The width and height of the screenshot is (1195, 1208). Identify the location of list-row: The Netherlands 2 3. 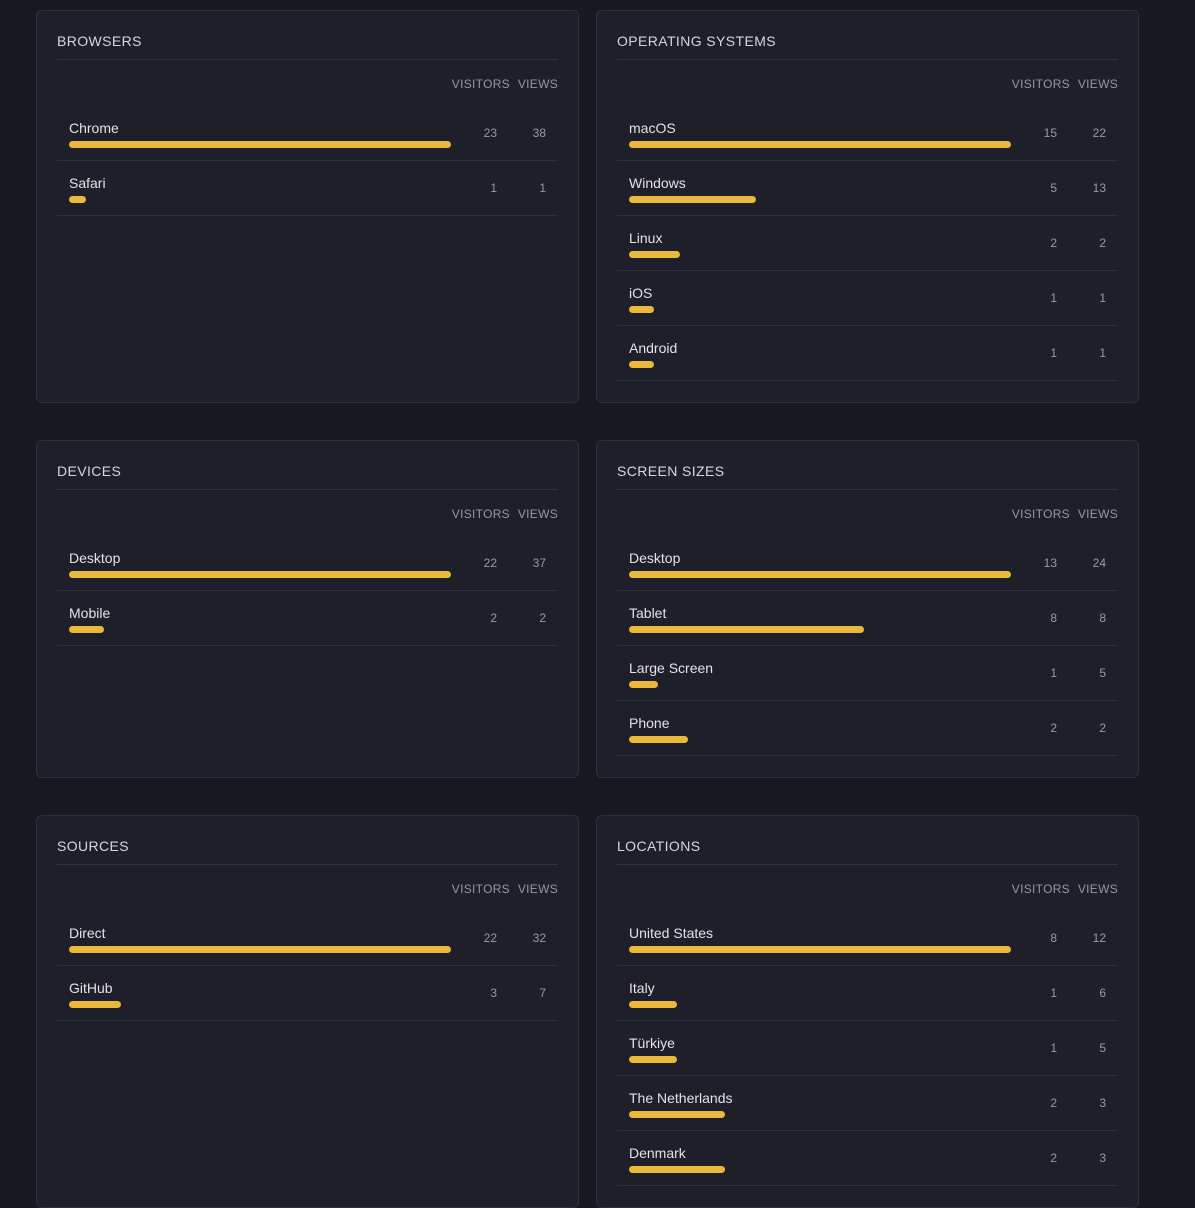
(867, 1103).